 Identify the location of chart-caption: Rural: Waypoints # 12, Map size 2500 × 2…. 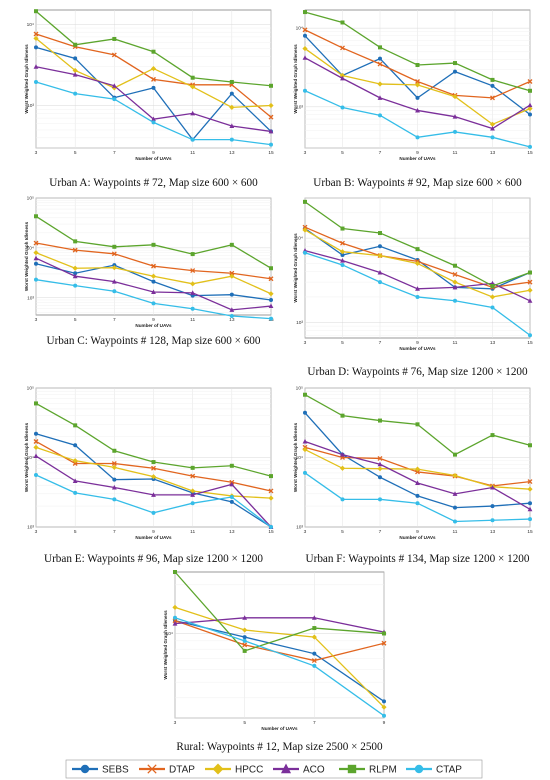
(279, 747).